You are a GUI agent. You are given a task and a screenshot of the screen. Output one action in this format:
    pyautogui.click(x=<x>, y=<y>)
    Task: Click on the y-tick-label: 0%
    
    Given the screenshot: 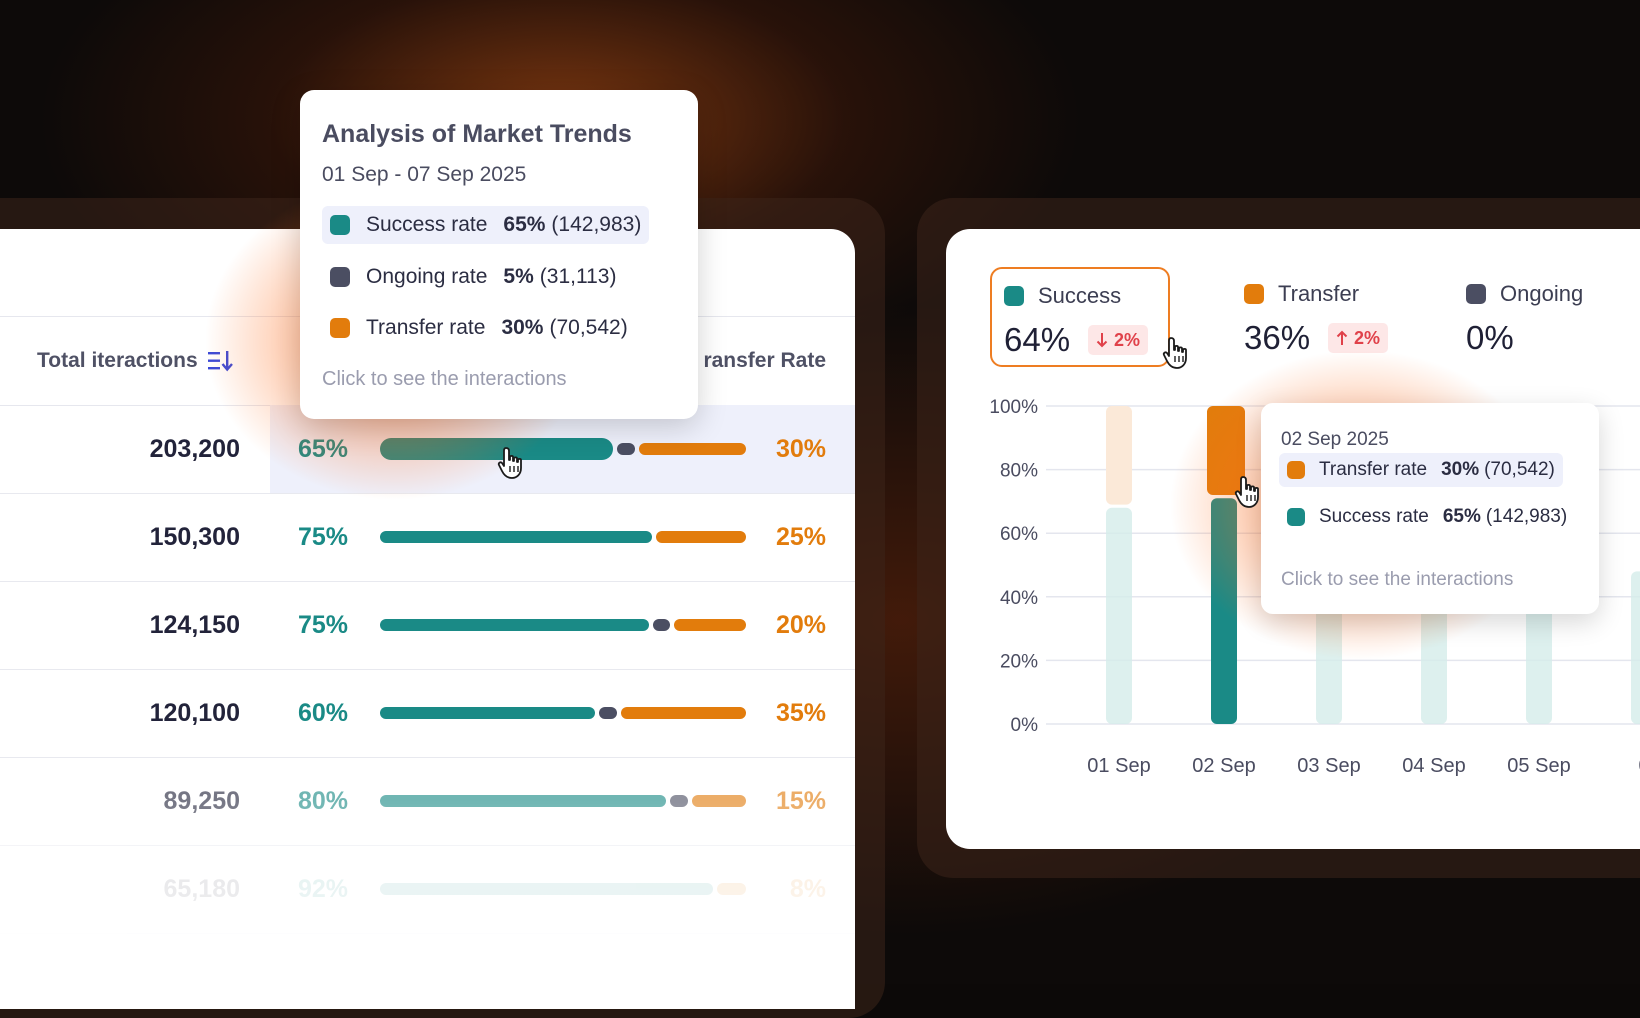 What is the action you would take?
    pyautogui.click(x=1025, y=725)
    